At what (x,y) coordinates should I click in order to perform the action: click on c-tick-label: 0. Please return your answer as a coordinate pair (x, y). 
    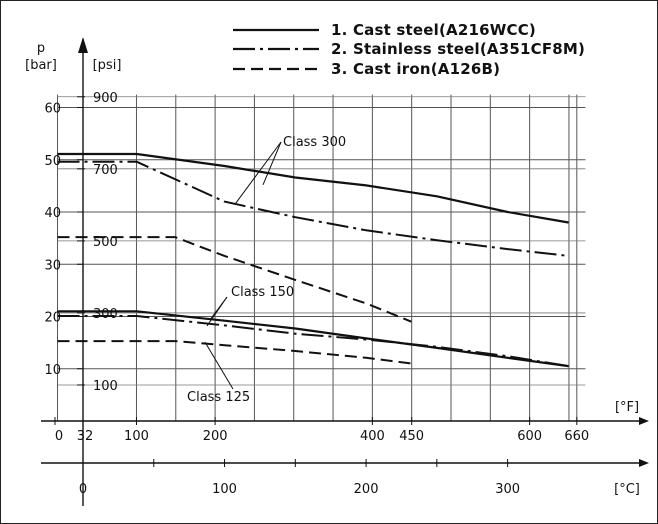
    Looking at the image, I should click on (83, 489).